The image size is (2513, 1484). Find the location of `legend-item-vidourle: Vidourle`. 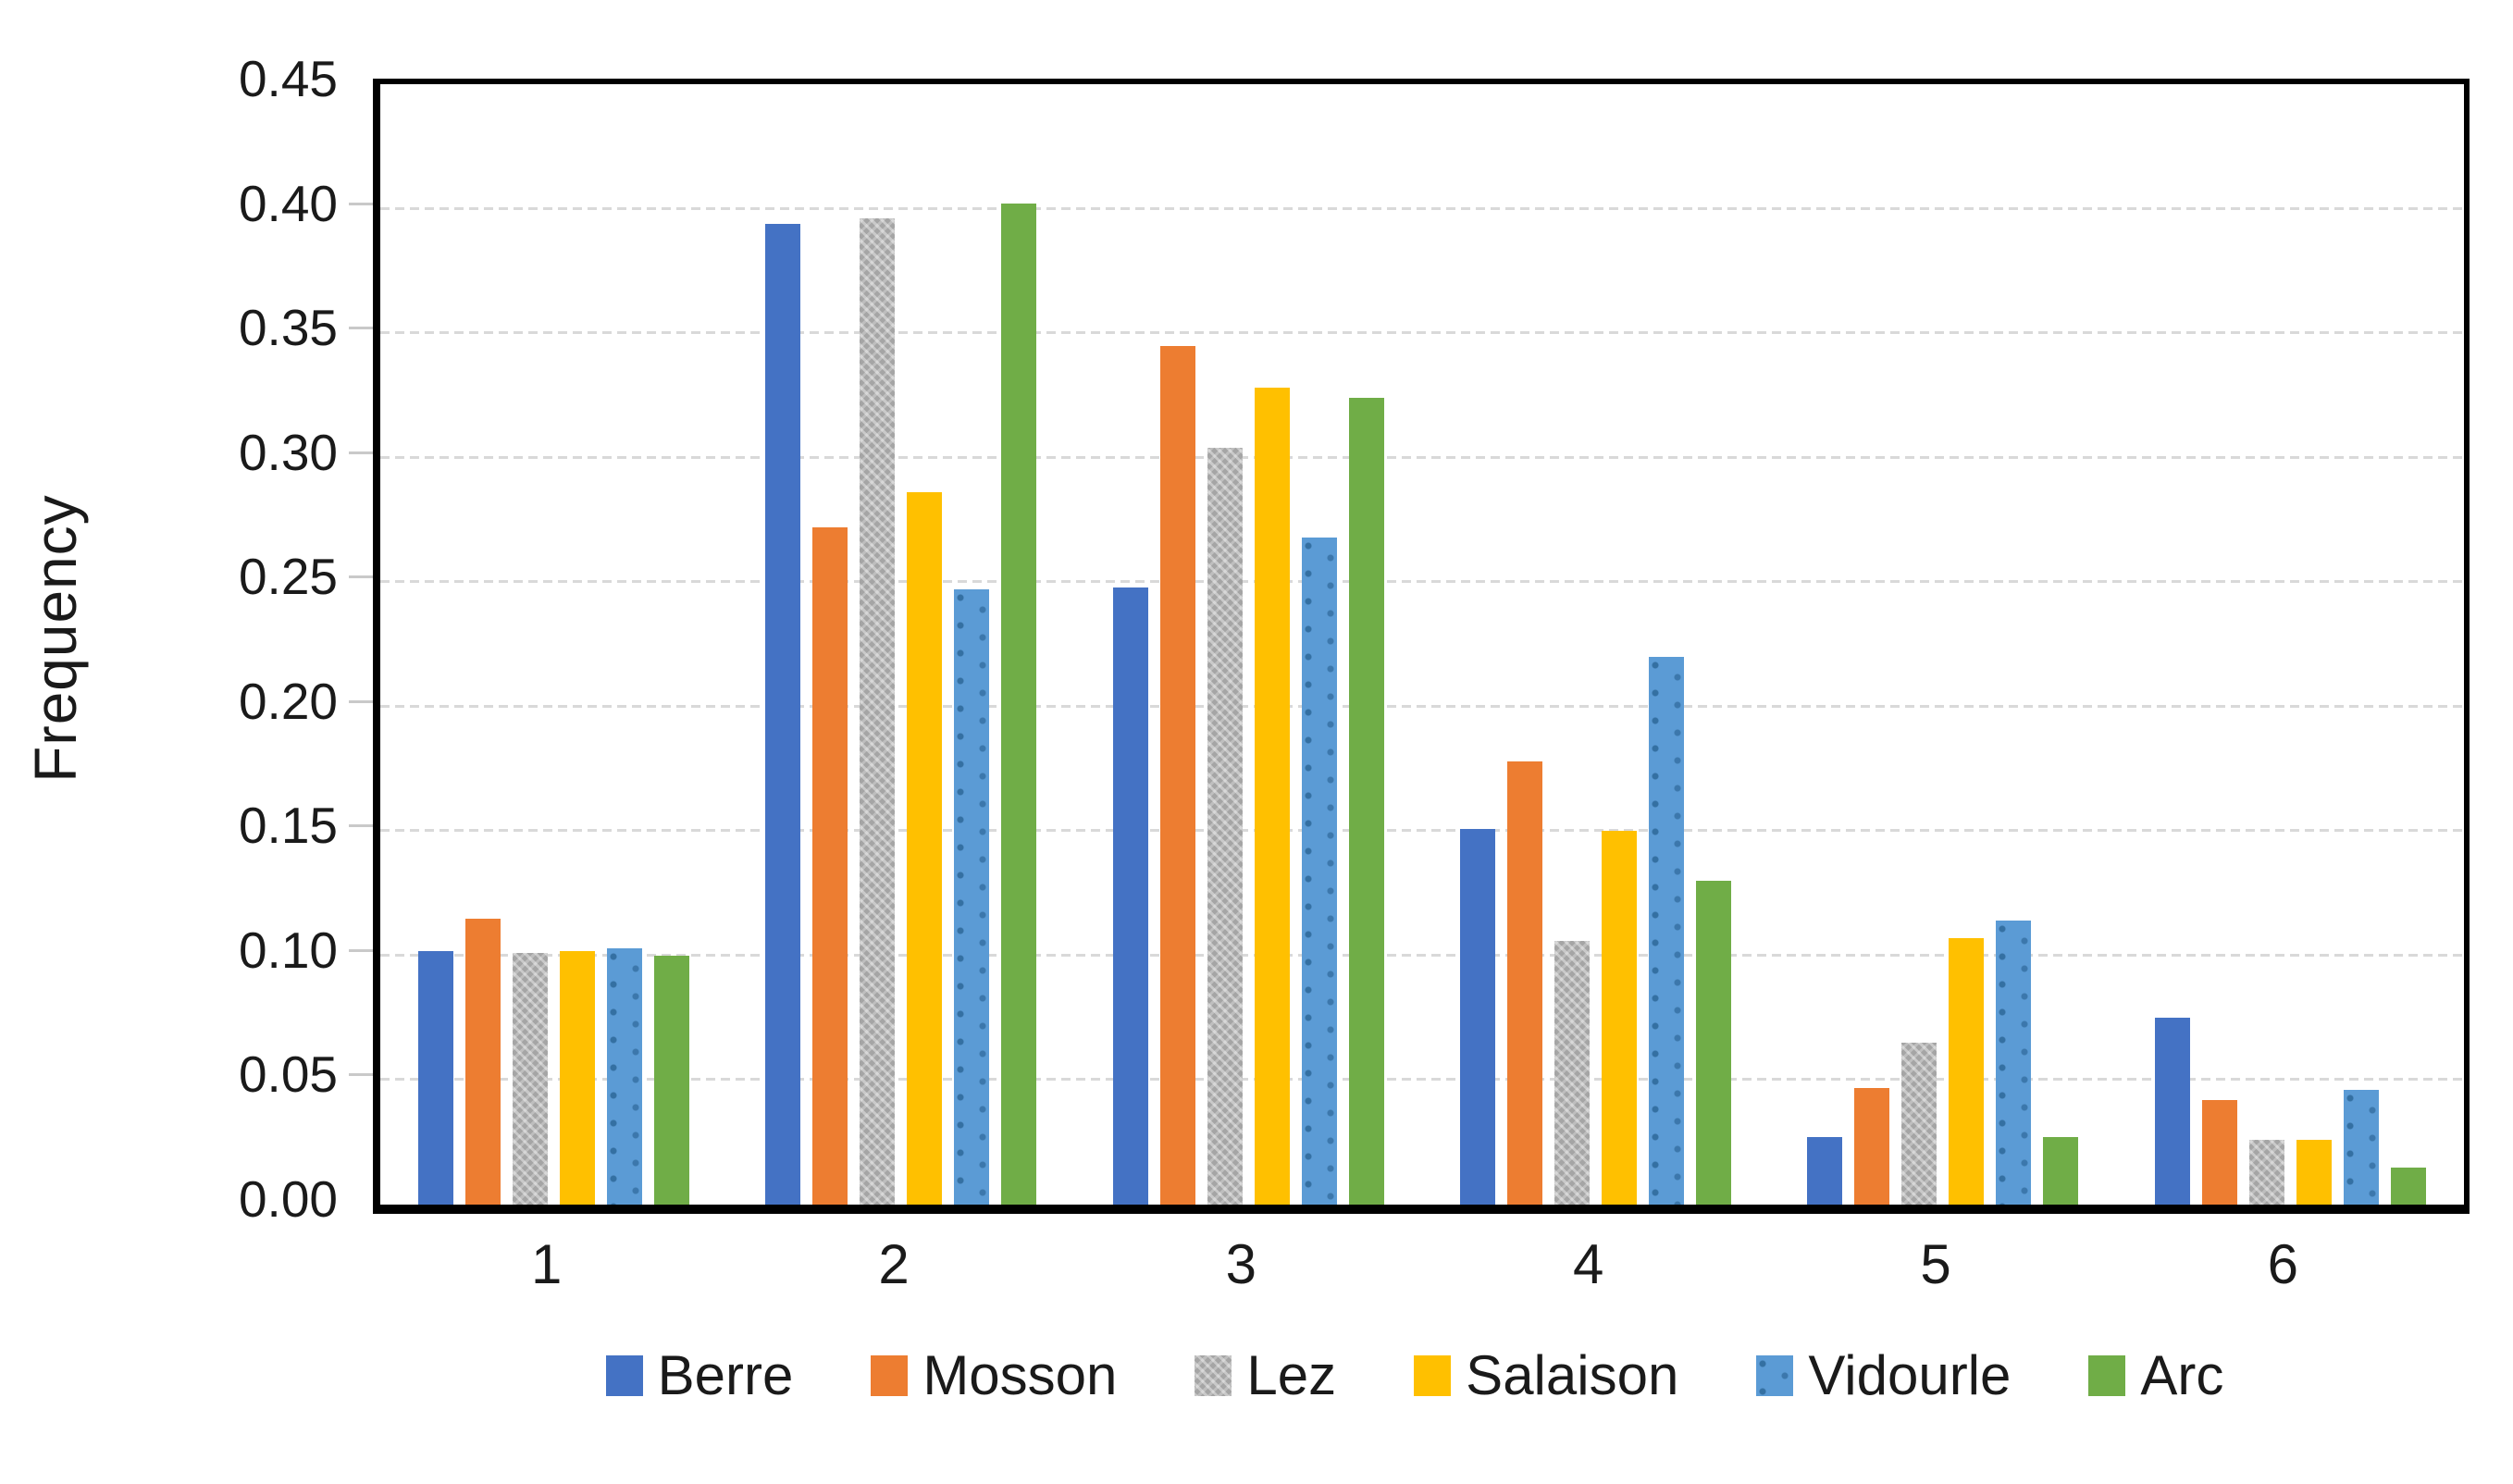

legend-item-vidourle: Vidourle is located at coordinates (1883, 1375).